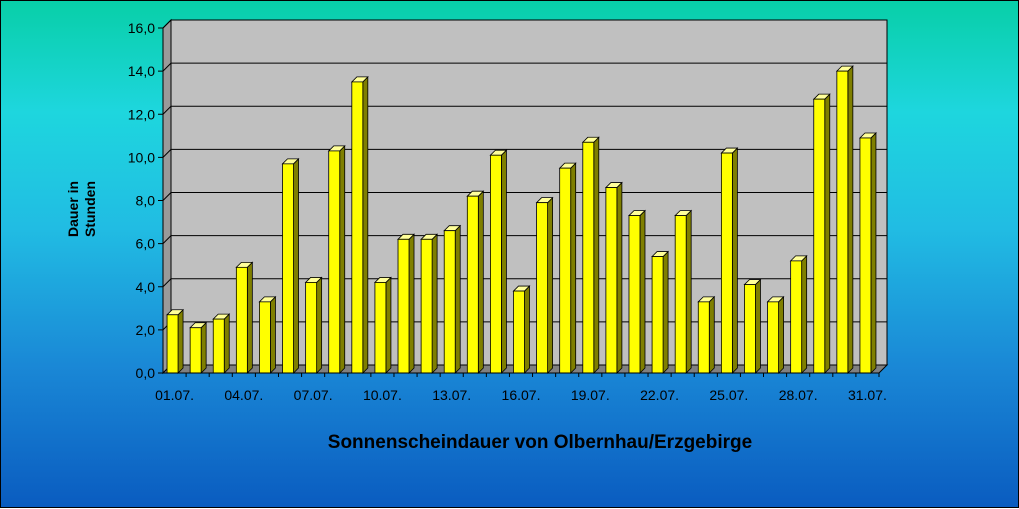 The image size is (1019, 509). I want to click on y-tick-label: 14,0, so click(141, 71).